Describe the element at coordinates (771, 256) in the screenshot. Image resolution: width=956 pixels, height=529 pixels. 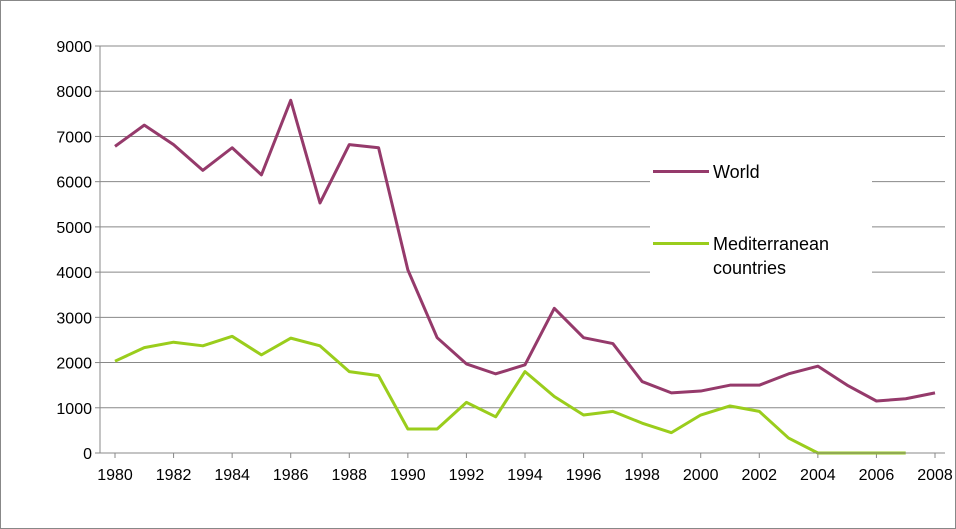
I see `legend-label: Mediterranean countries` at that location.